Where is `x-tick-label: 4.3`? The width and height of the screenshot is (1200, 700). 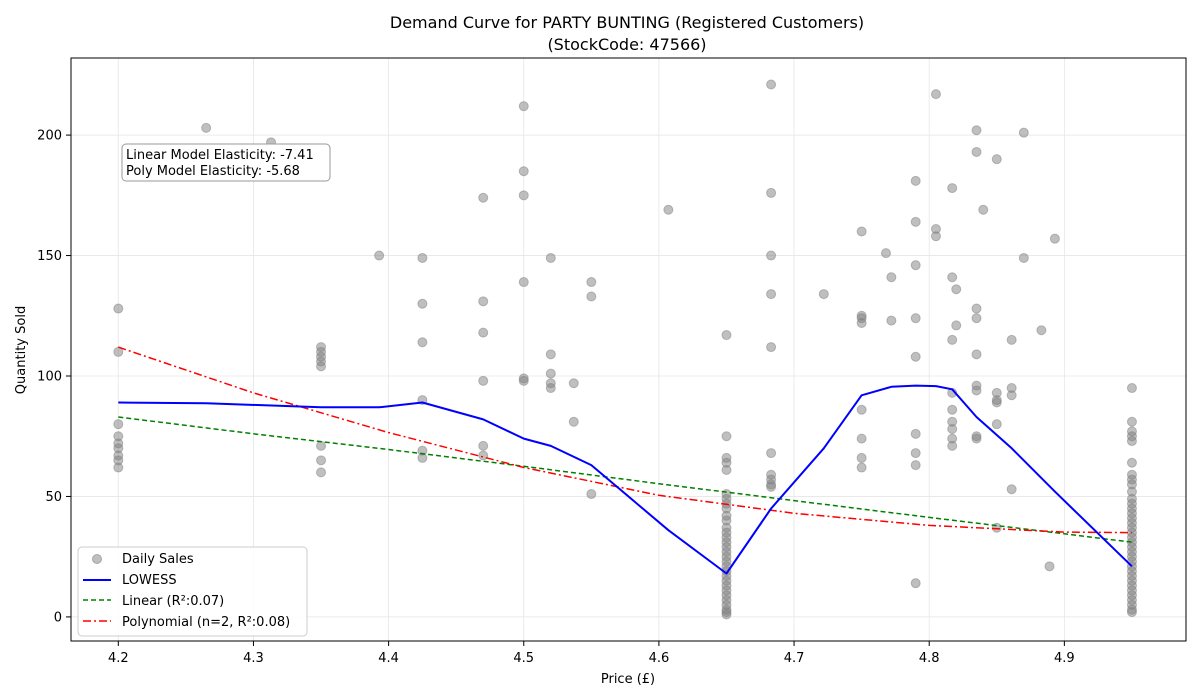
x-tick-label: 4.3 is located at coordinates (253, 658).